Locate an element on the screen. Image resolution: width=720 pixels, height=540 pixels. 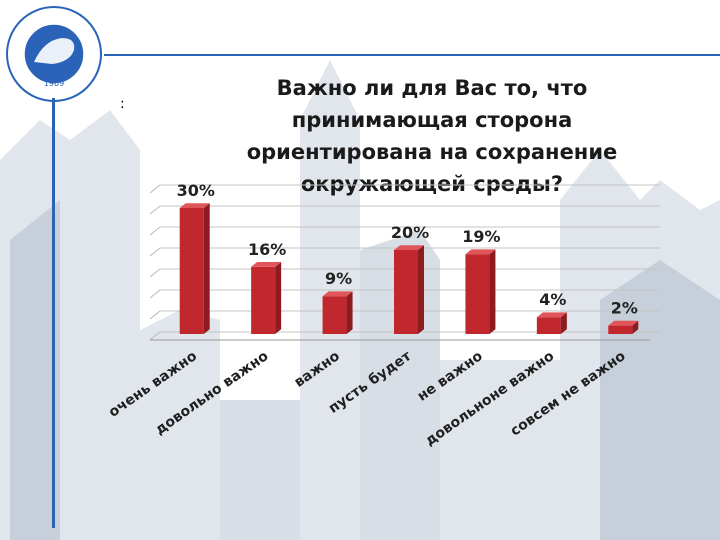
header-divider is located at coordinates (412, 55).